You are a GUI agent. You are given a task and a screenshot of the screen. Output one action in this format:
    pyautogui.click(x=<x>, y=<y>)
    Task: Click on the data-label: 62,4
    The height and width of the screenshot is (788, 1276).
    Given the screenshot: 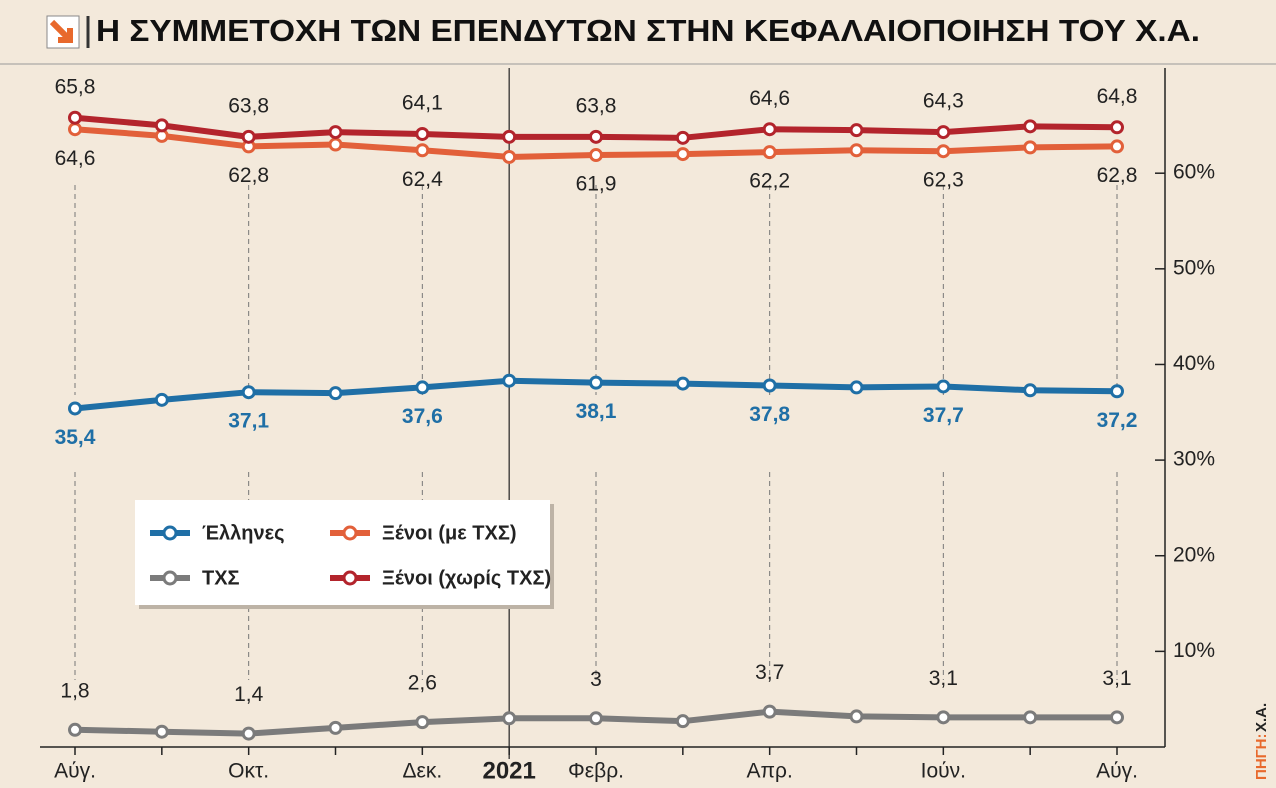 What is the action you would take?
    pyautogui.click(x=422, y=179)
    